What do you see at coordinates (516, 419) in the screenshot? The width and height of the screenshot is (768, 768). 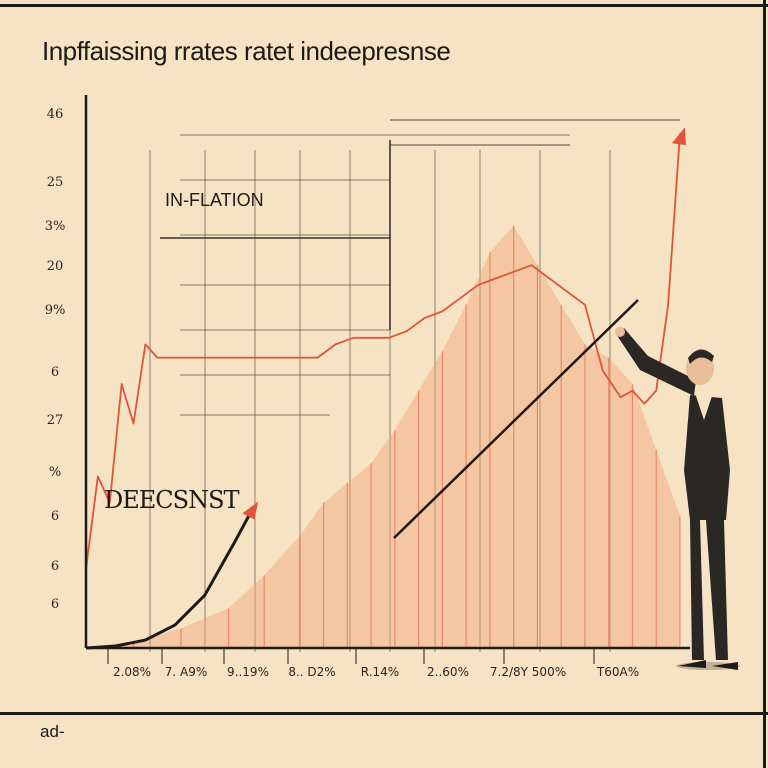 I see `pointer-line` at bounding box center [516, 419].